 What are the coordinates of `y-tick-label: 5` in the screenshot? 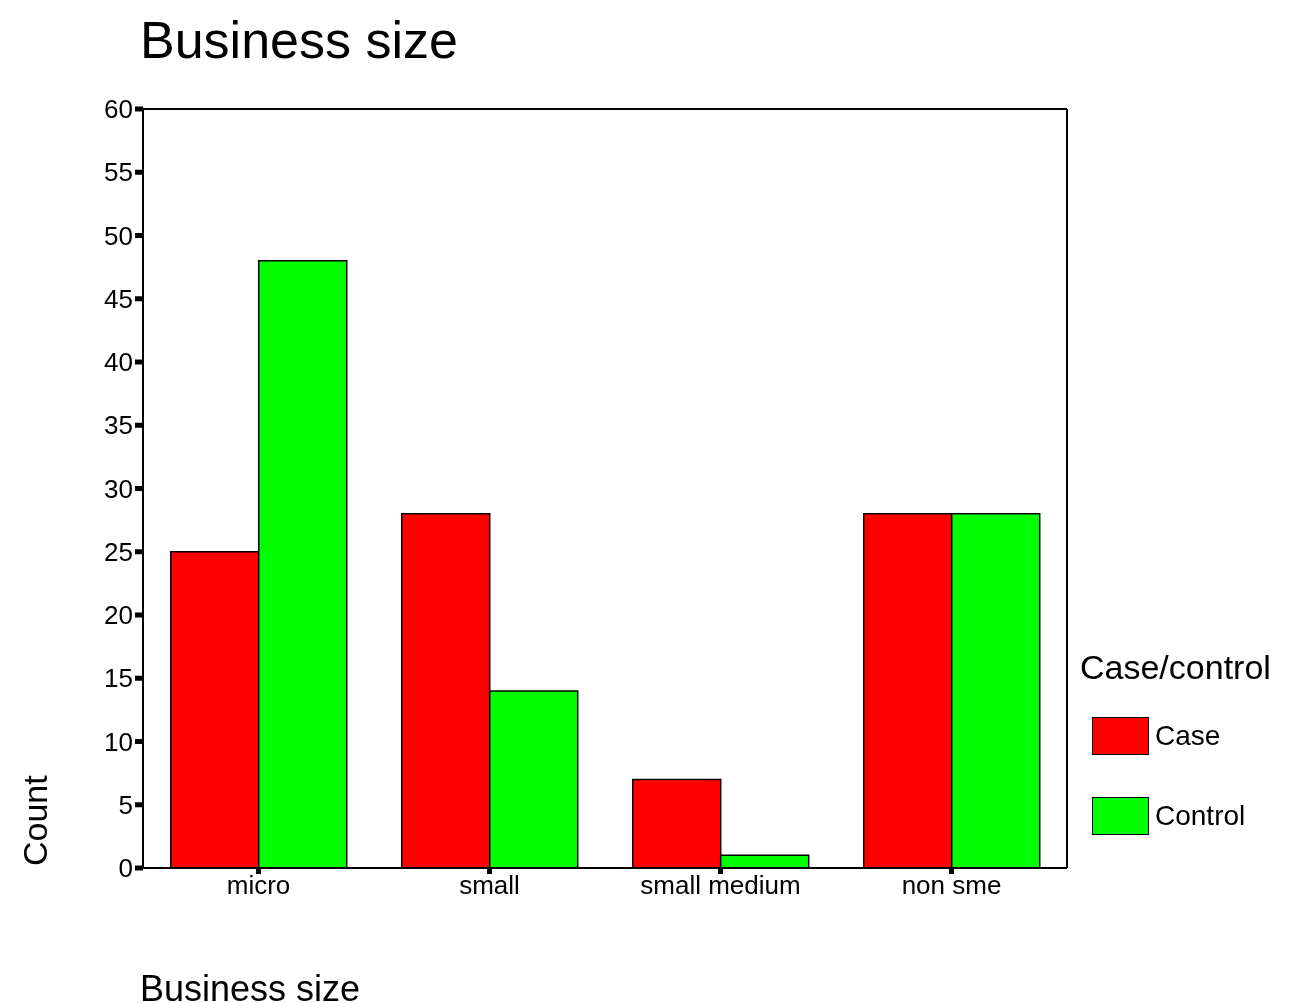 It's located at (125, 804).